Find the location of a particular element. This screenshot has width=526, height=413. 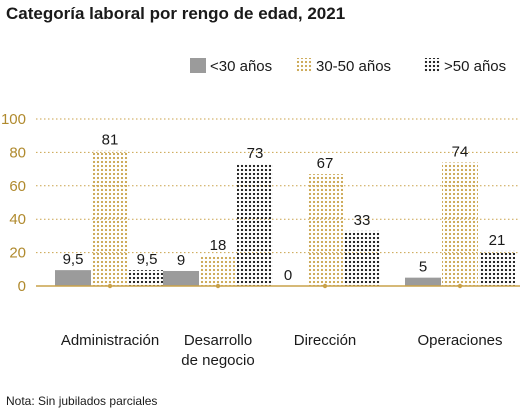

category-label: Administración is located at coordinates (110, 340).